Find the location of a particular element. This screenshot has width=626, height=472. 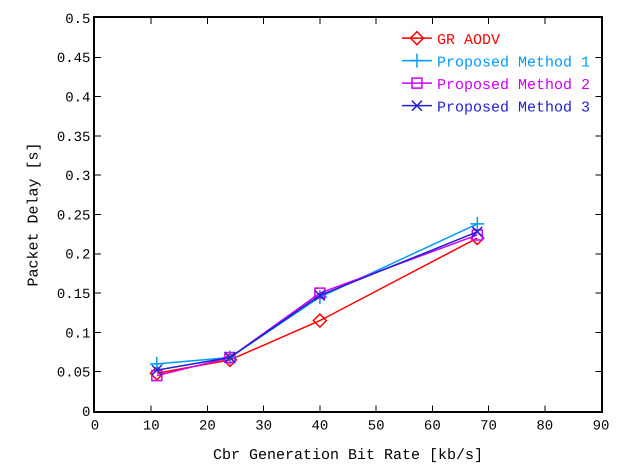

legend-label: GR AODV is located at coordinates (468, 41).